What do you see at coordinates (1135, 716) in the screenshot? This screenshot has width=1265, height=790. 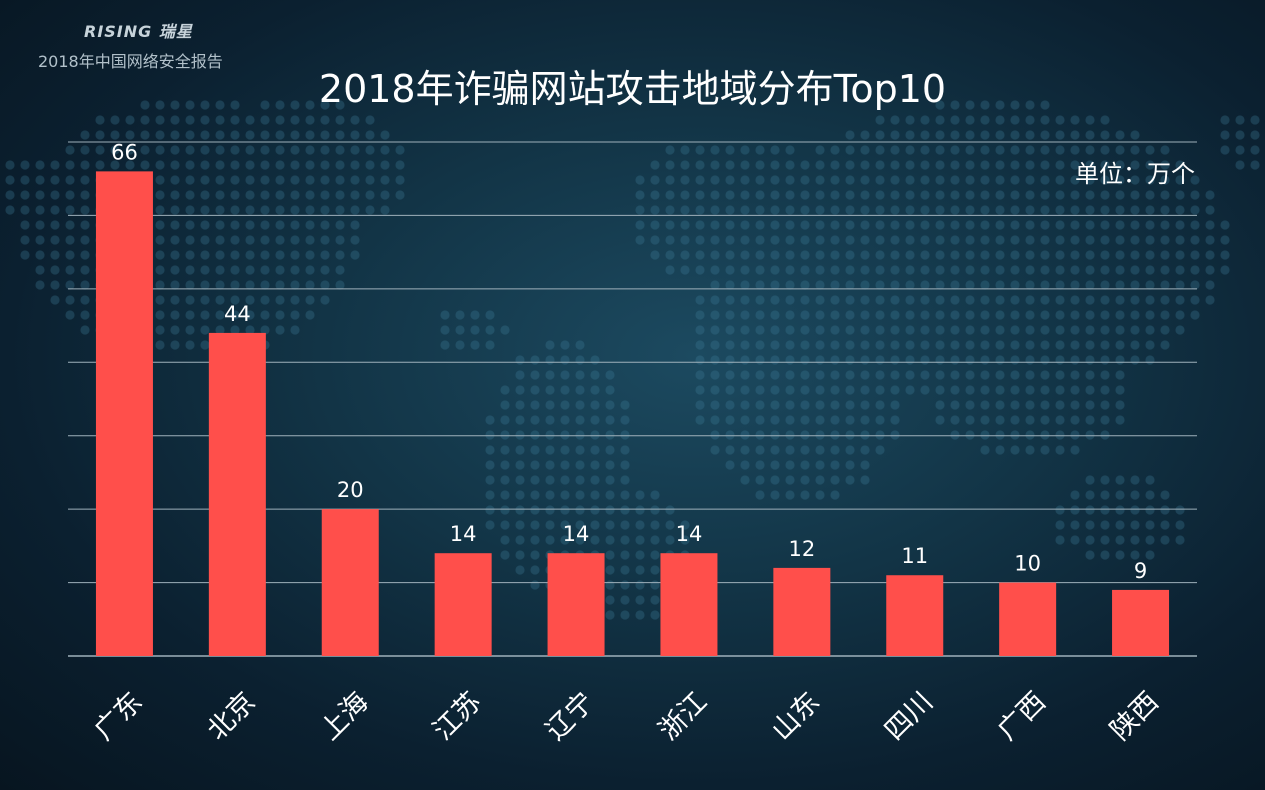 I see `category-label: 陕西` at bounding box center [1135, 716].